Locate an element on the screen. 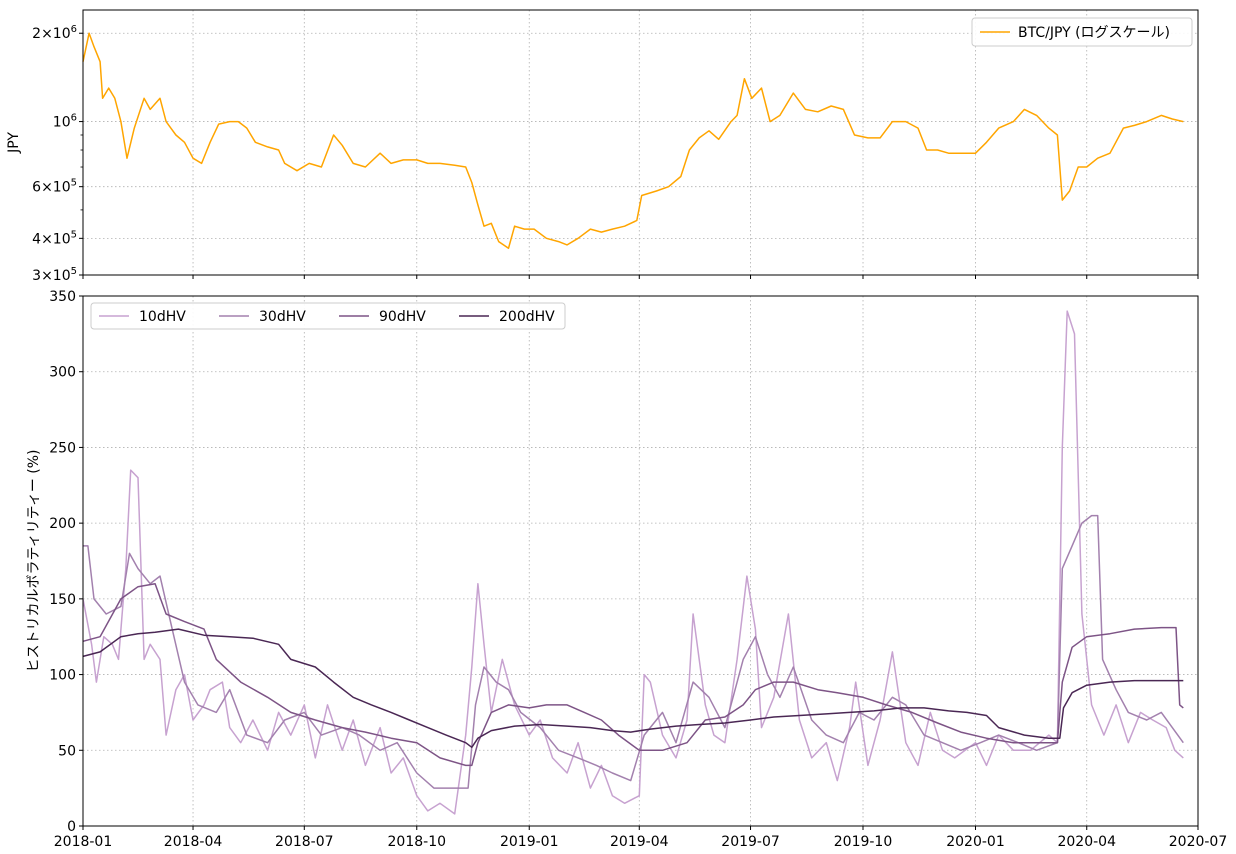 This screenshot has height=854, width=1236. volatility-y-tick-label: 350 is located at coordinates (62, 297).